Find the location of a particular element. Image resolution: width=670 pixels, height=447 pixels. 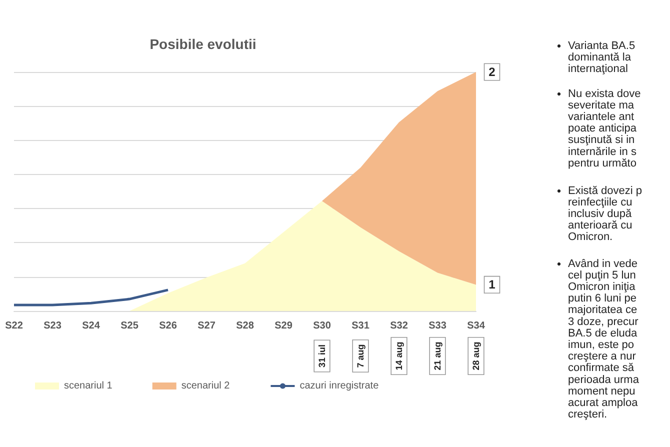

text: 7 aug is located at coordinates (361, 356).